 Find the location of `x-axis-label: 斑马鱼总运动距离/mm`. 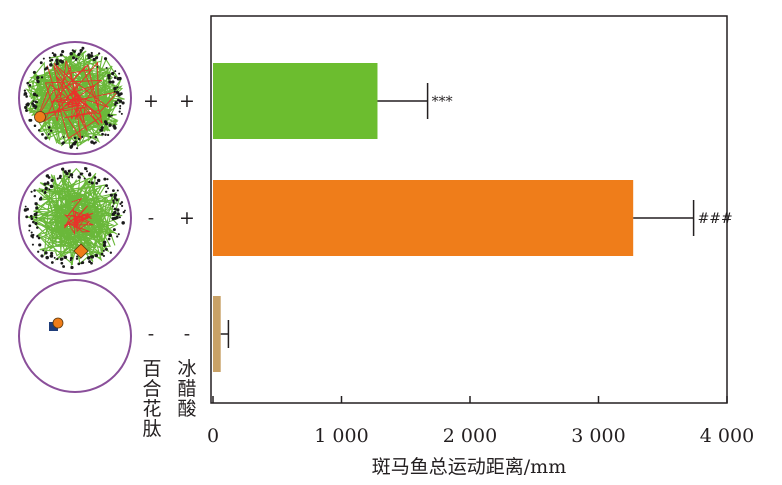

x-axis-label: 斑马鱼总运动距离/mm is located at coordinates (469, 467).